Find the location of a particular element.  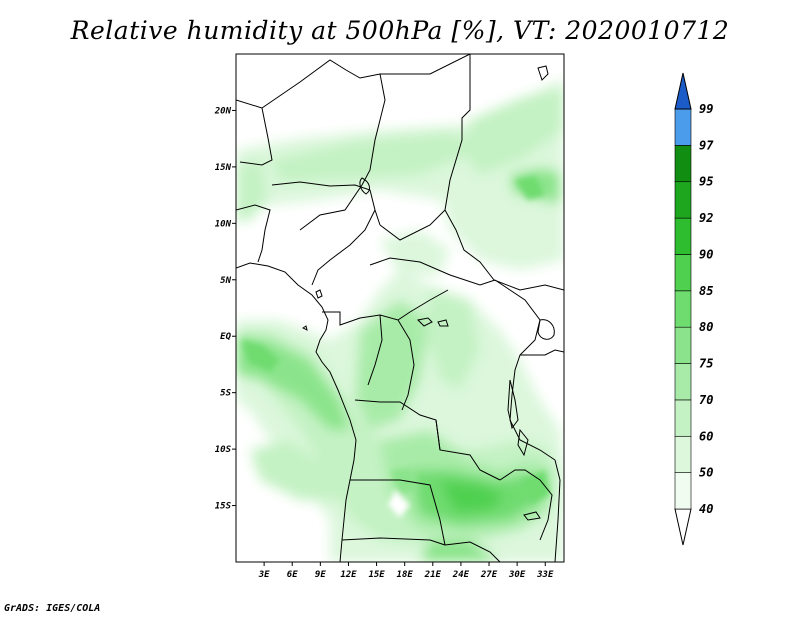

lat-tick-label: 5S is located at coordinates (225, 394).